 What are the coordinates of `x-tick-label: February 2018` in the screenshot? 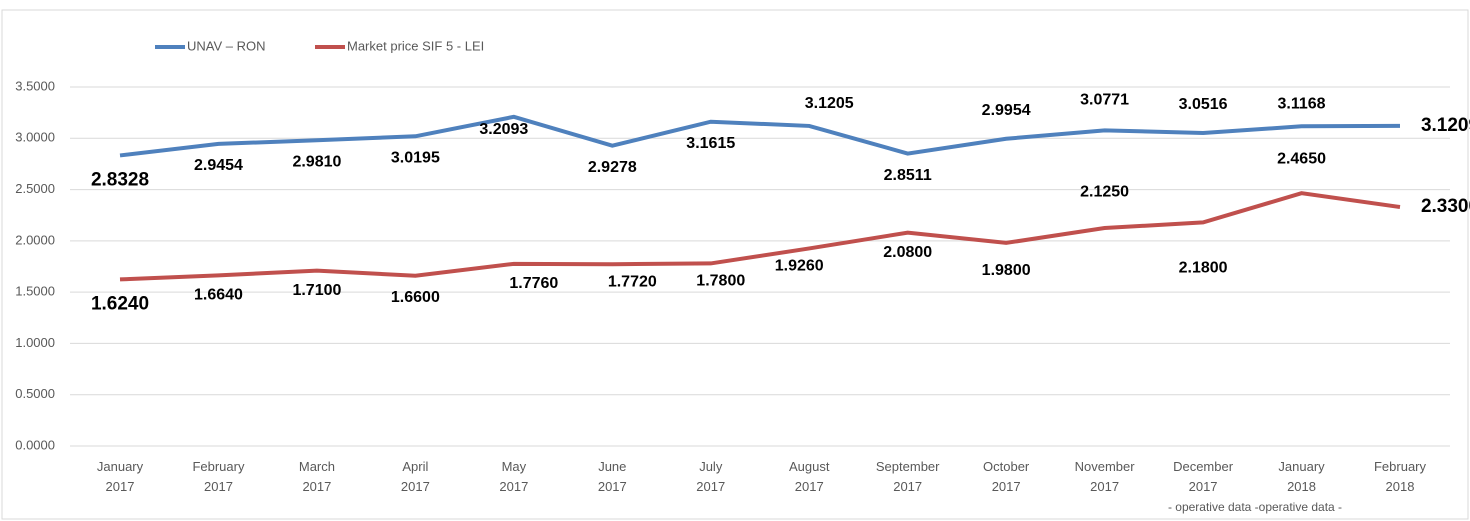 It's located at (1400, 476).